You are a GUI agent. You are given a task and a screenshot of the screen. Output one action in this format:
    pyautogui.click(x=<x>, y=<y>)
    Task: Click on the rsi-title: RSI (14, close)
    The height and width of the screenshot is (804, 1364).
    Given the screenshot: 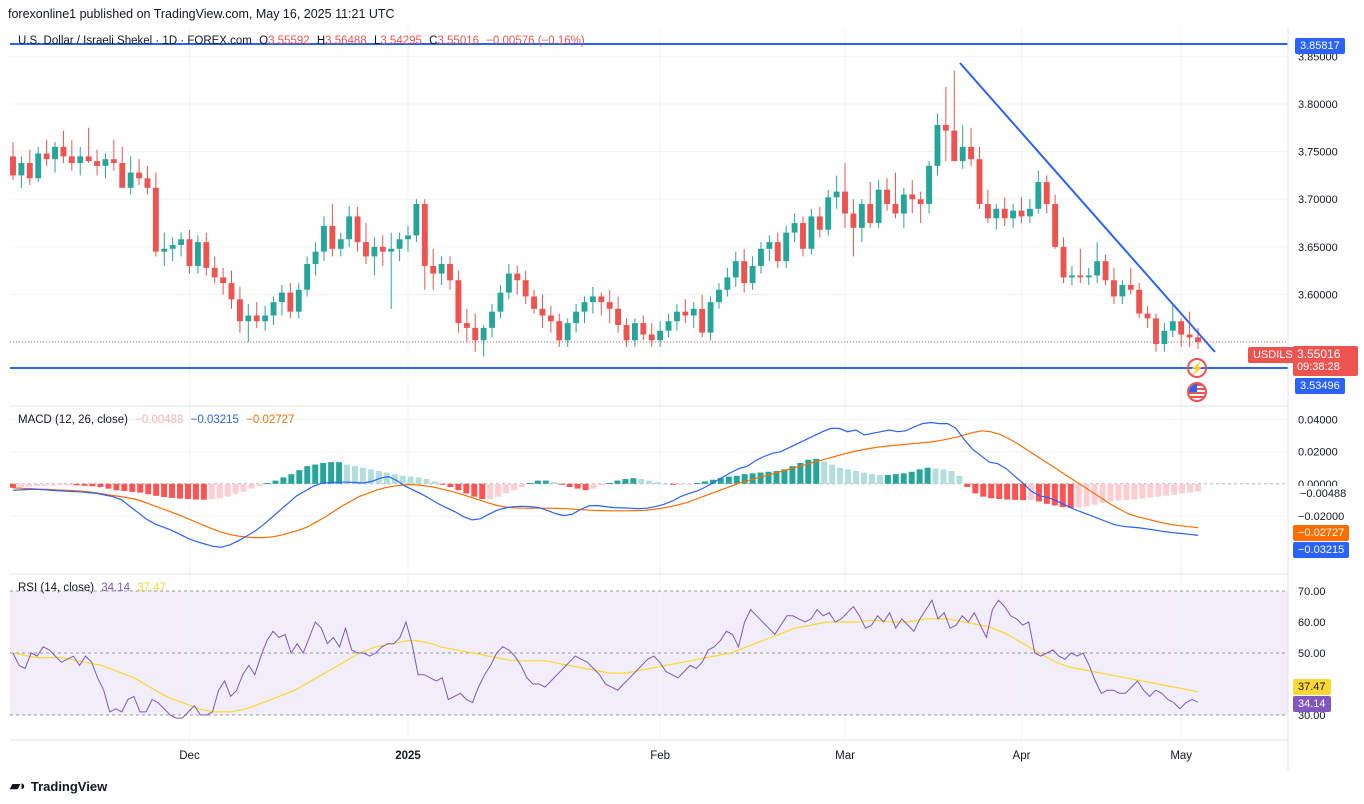 What is the action you would take?
    pyautogui.click(x=56, y=588)
    